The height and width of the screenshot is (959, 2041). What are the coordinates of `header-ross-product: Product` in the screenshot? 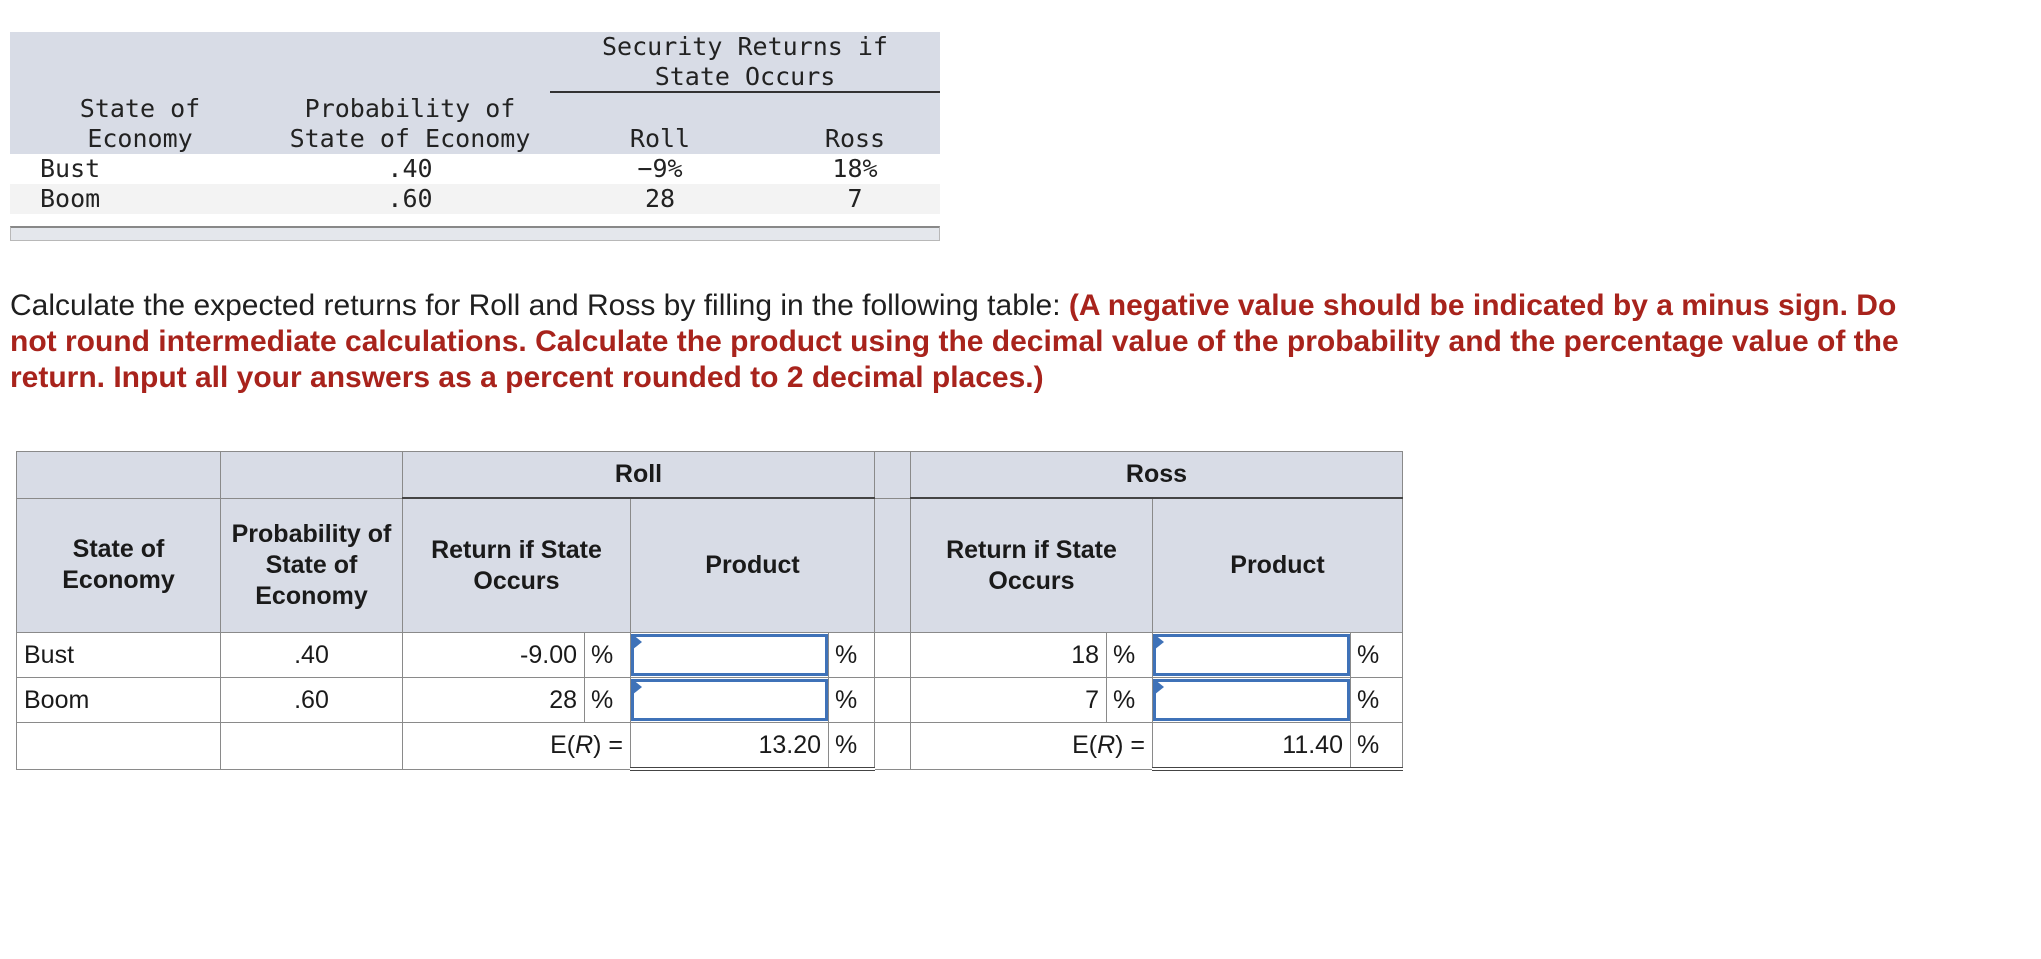 It's located at (1277, 565).